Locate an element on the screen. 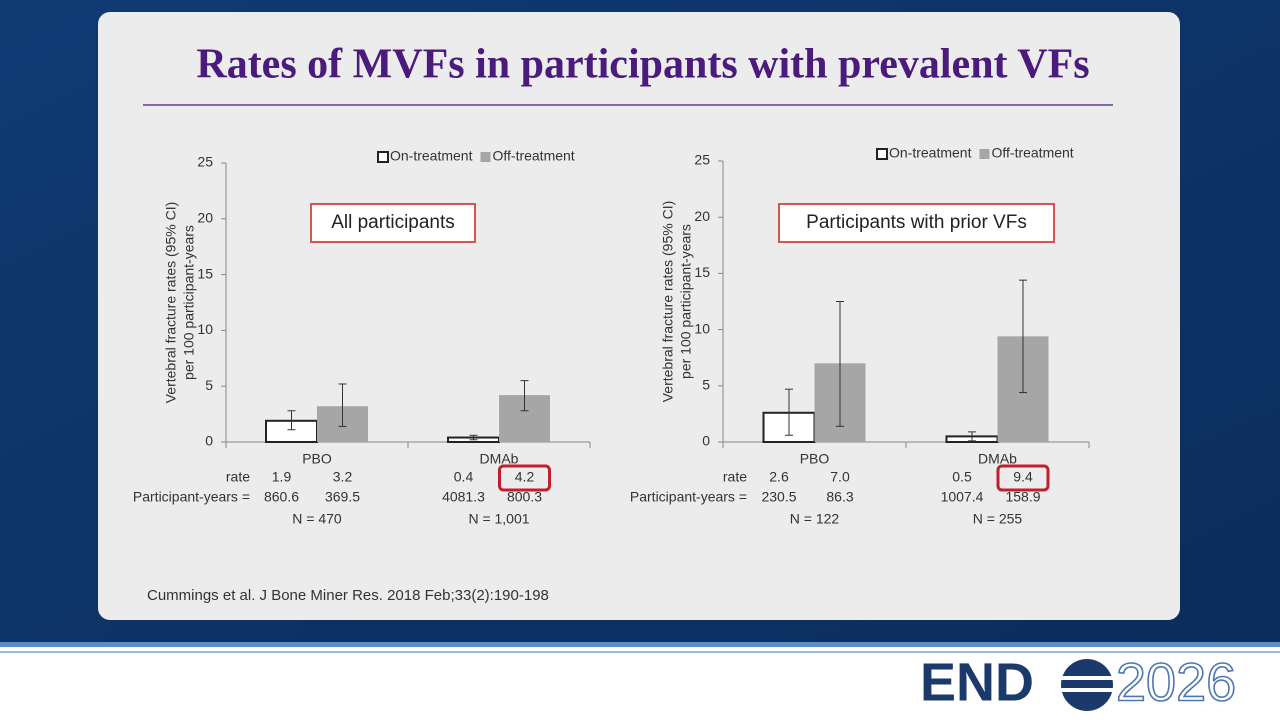 This screenshot has height=725, width=1280. rate-value: 0.4 is located at coordinates (464, 477).